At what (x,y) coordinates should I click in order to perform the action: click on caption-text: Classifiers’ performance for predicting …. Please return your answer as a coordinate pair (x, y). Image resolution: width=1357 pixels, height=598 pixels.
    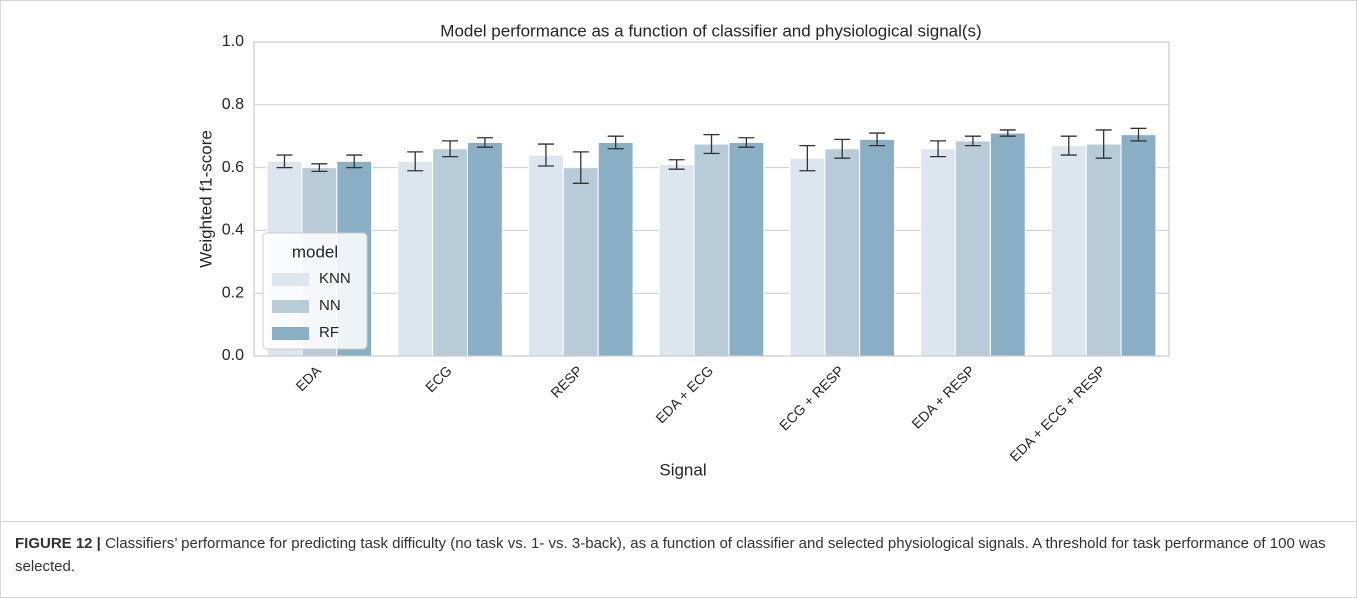
    Looking at the image, I should click on (670, 555).